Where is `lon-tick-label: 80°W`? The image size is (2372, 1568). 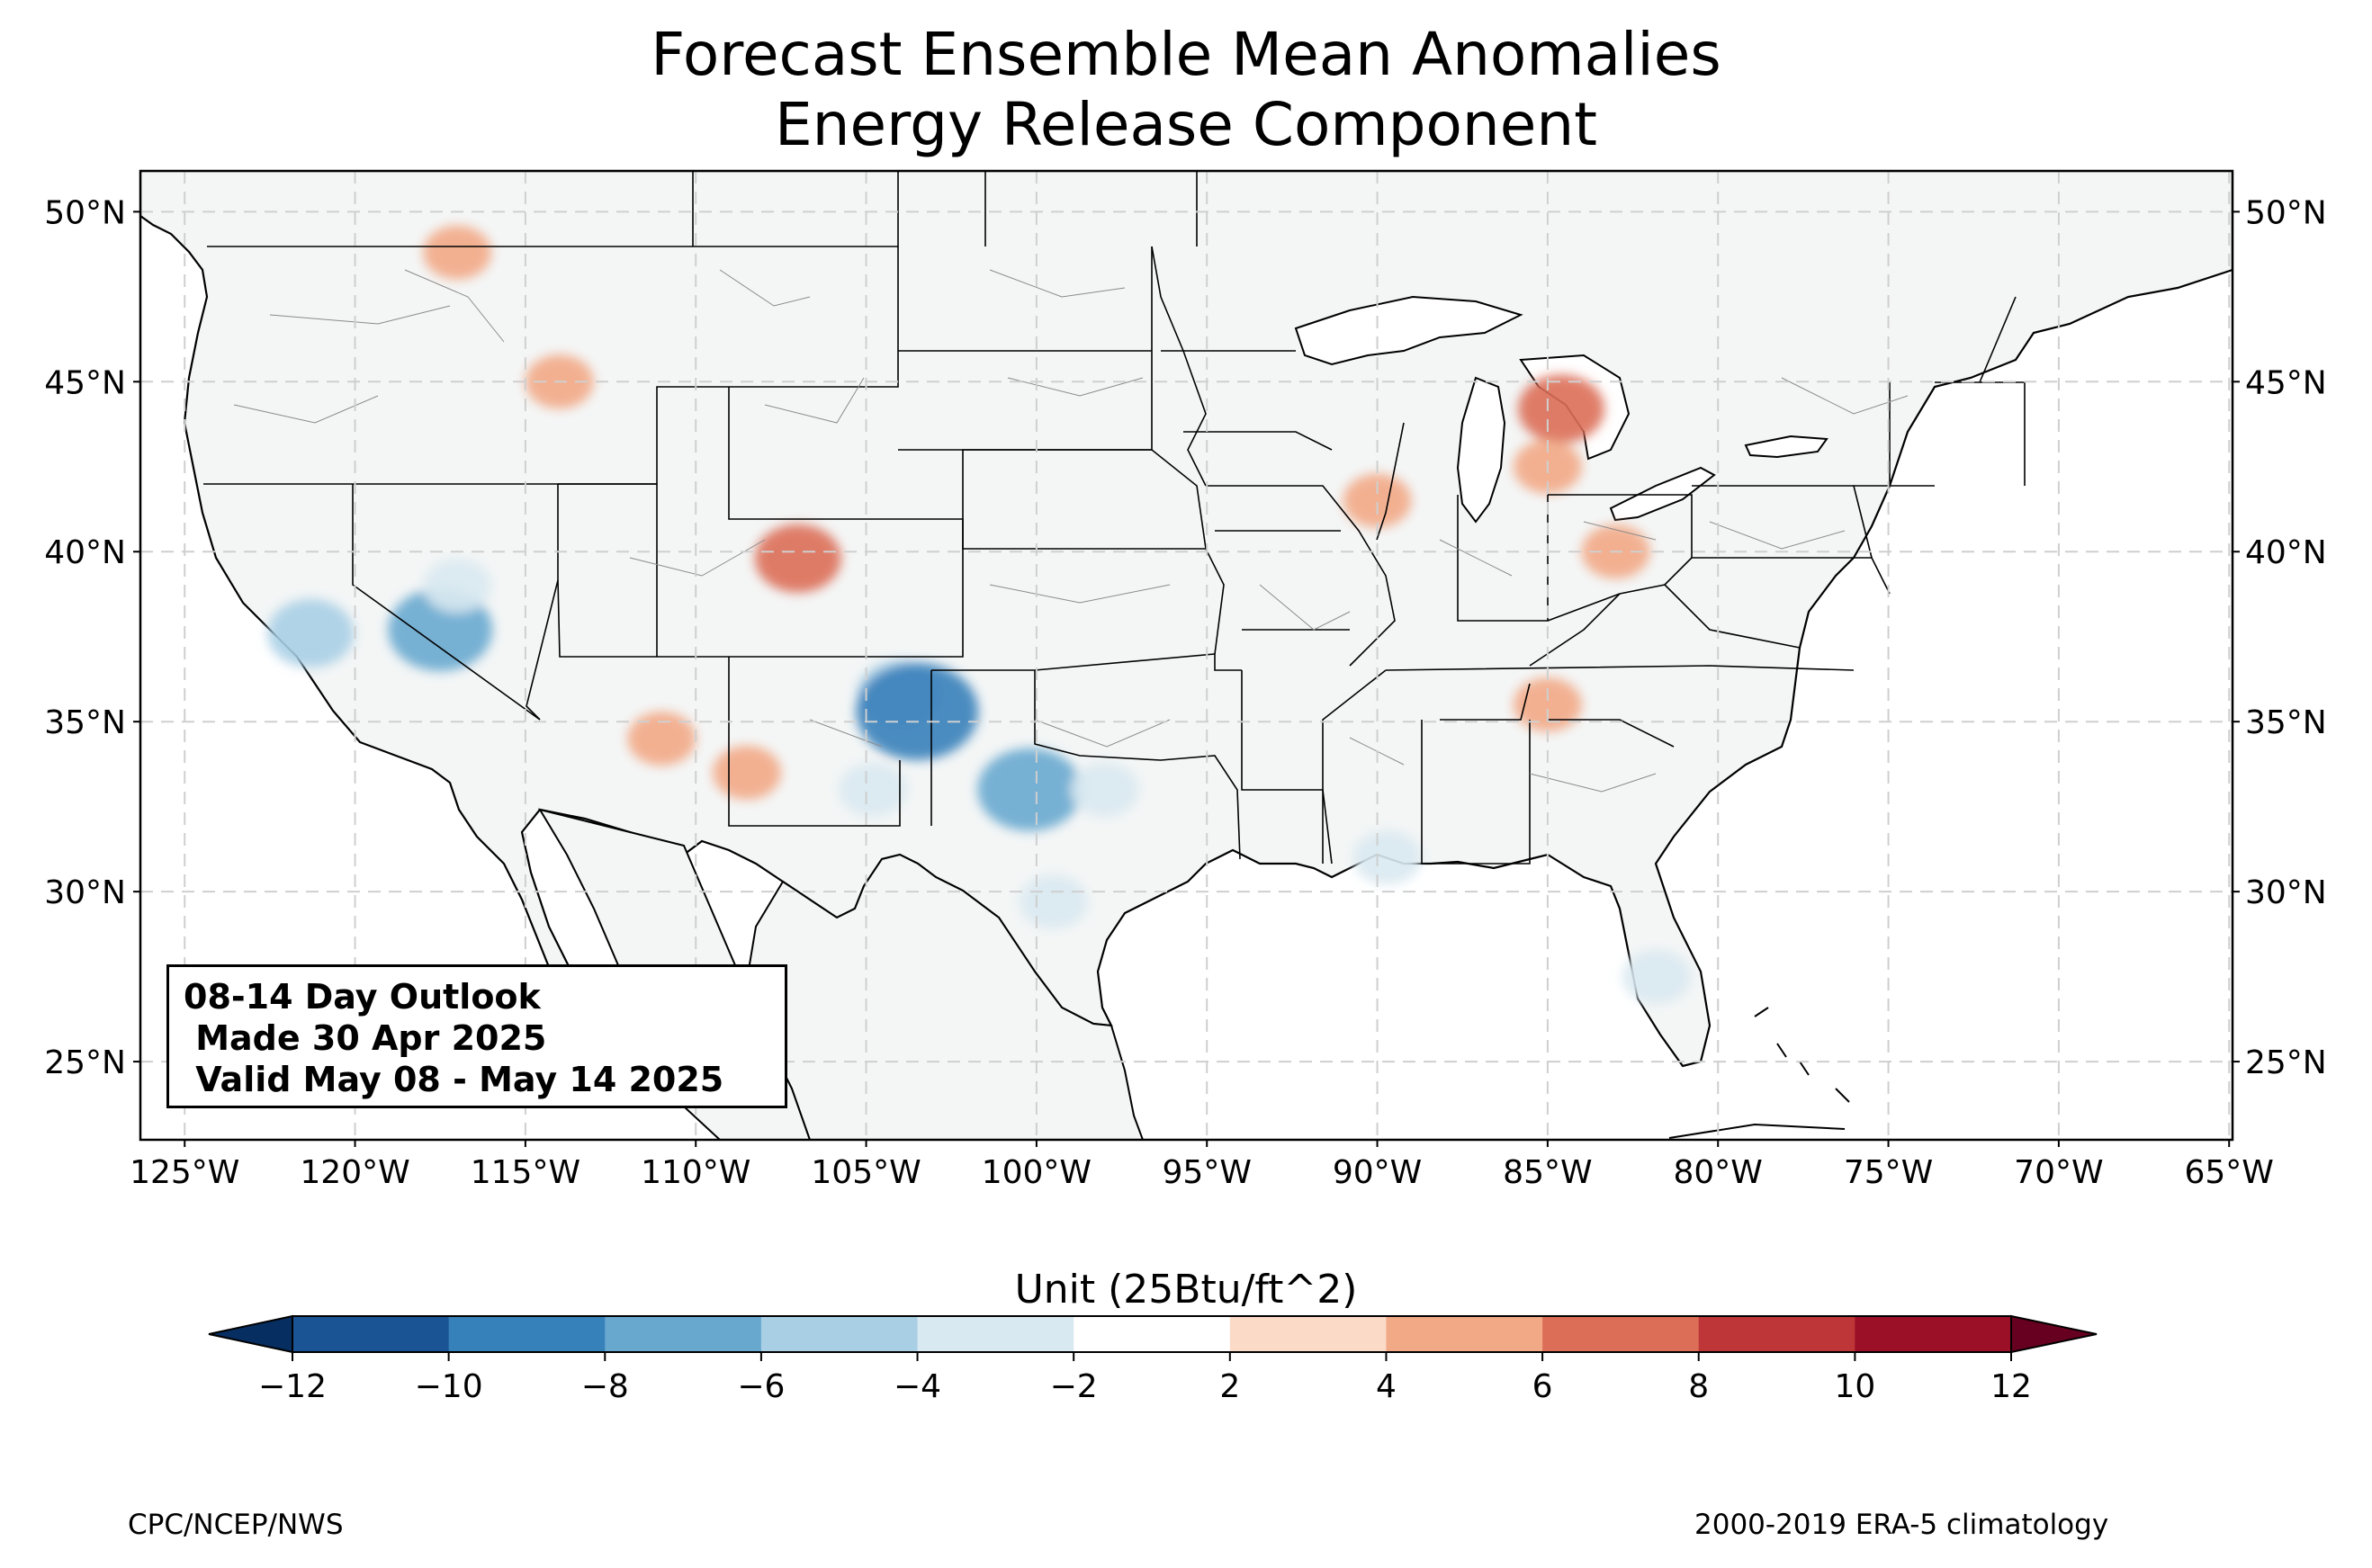 lon-tick-label: 80°W is located at coordinates (1718, 1172).